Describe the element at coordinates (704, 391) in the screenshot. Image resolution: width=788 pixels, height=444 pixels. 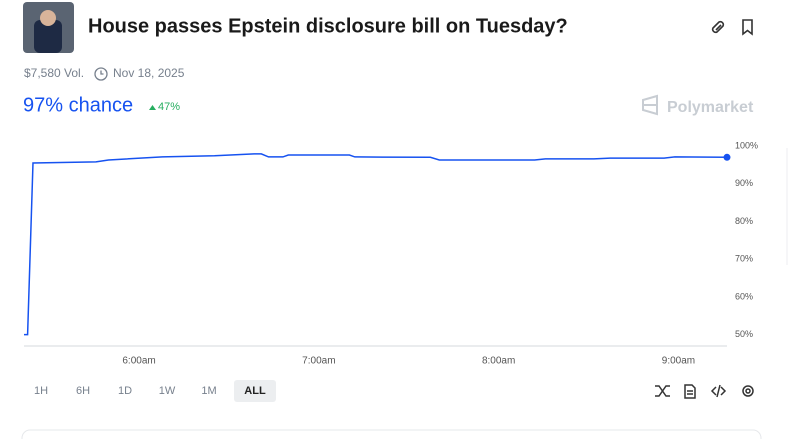
I see `chart-tools` at that location.